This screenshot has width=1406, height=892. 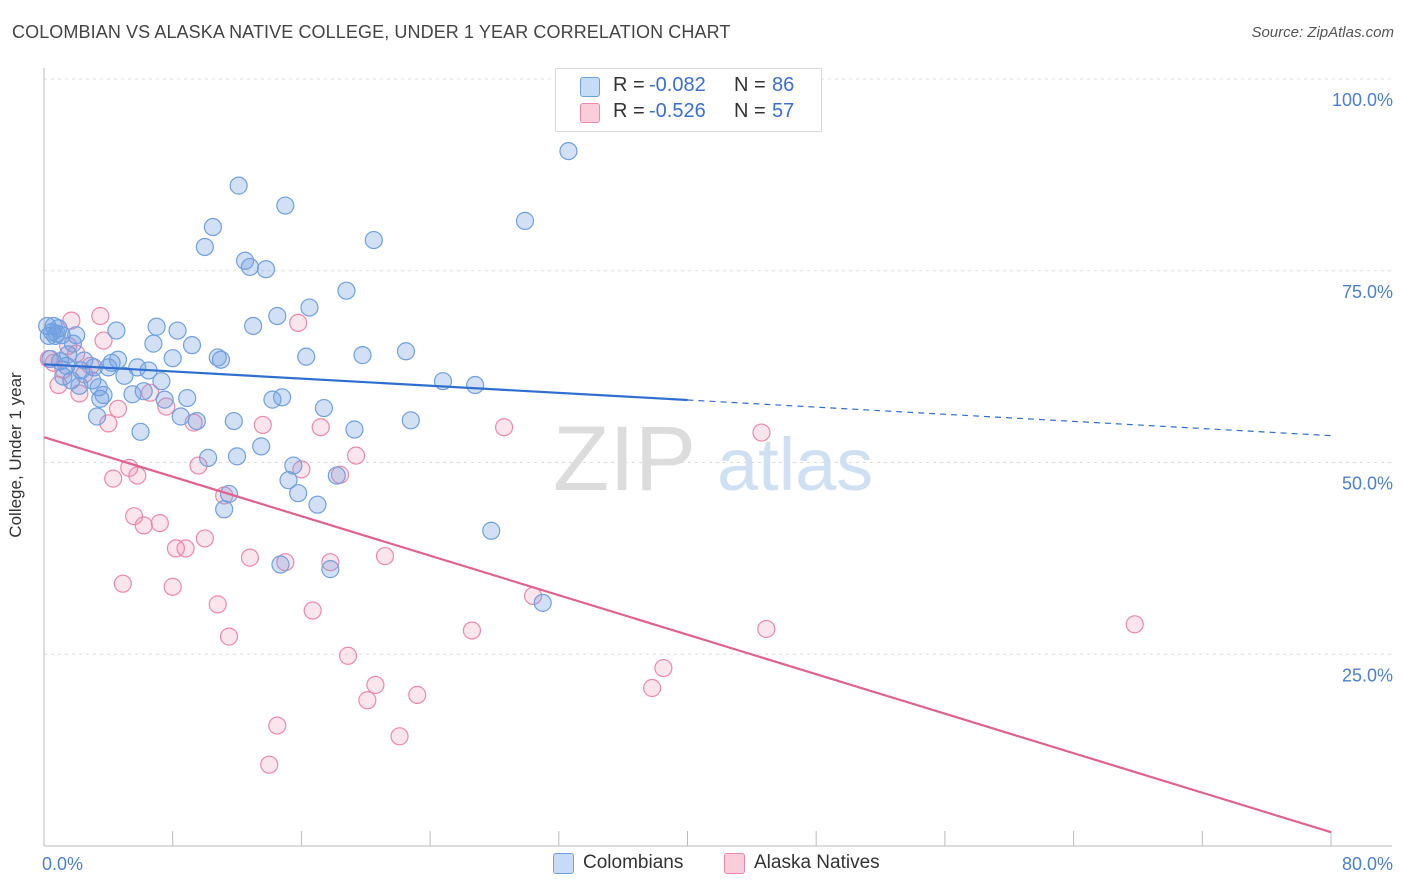 I want to click on source-label: Source: ZipAtlas.com, so click(x=1322, y=32).